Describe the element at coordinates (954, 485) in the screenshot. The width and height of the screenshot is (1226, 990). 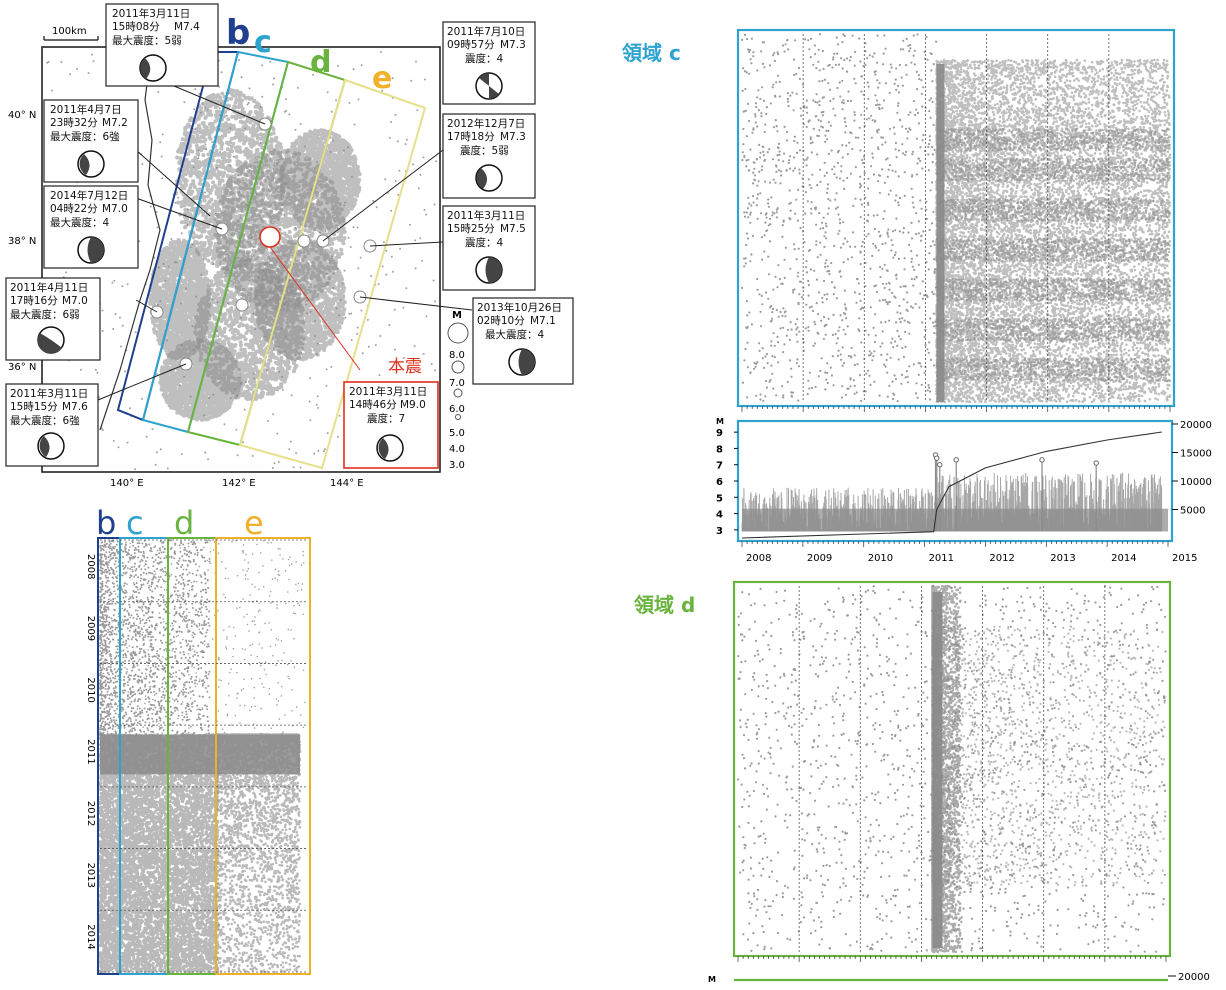
I see `region-c-mt-diagram` at that location.